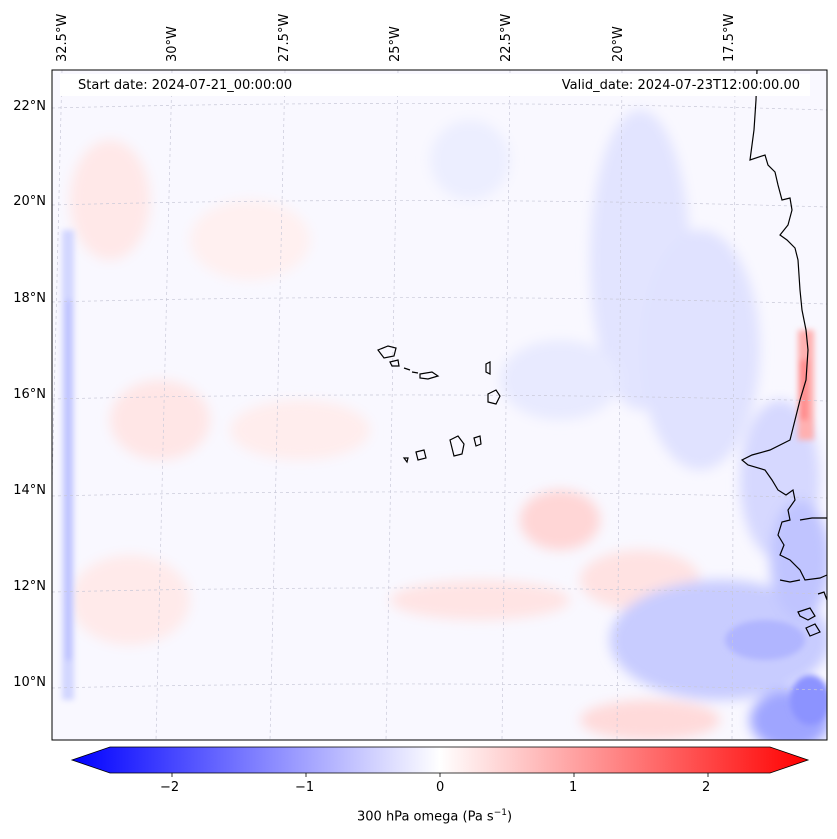  Describe the element at coordinates (29, 201) in the screenshot. I see `lat-label-20n: 20°N` at that location.